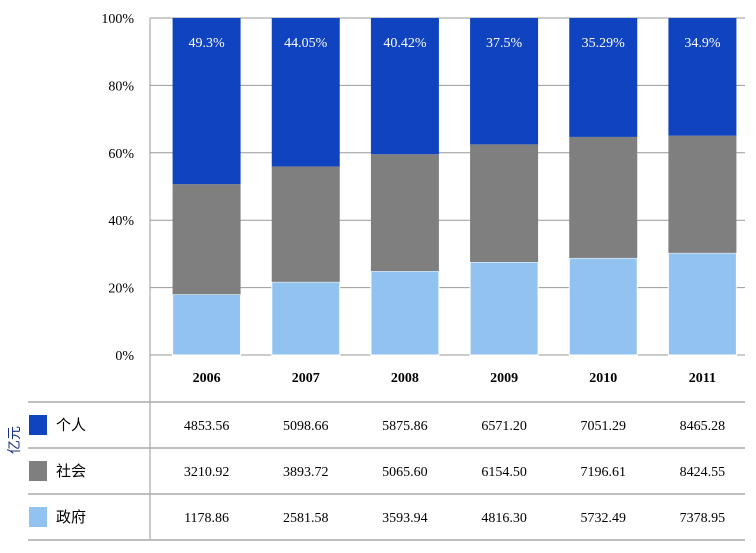 This screenshot has height=553, width=756. What do you see at coordinates (504, 426) in the screenshot?
I see `table-cell: 6571.20` at bounding box center [504, 426].